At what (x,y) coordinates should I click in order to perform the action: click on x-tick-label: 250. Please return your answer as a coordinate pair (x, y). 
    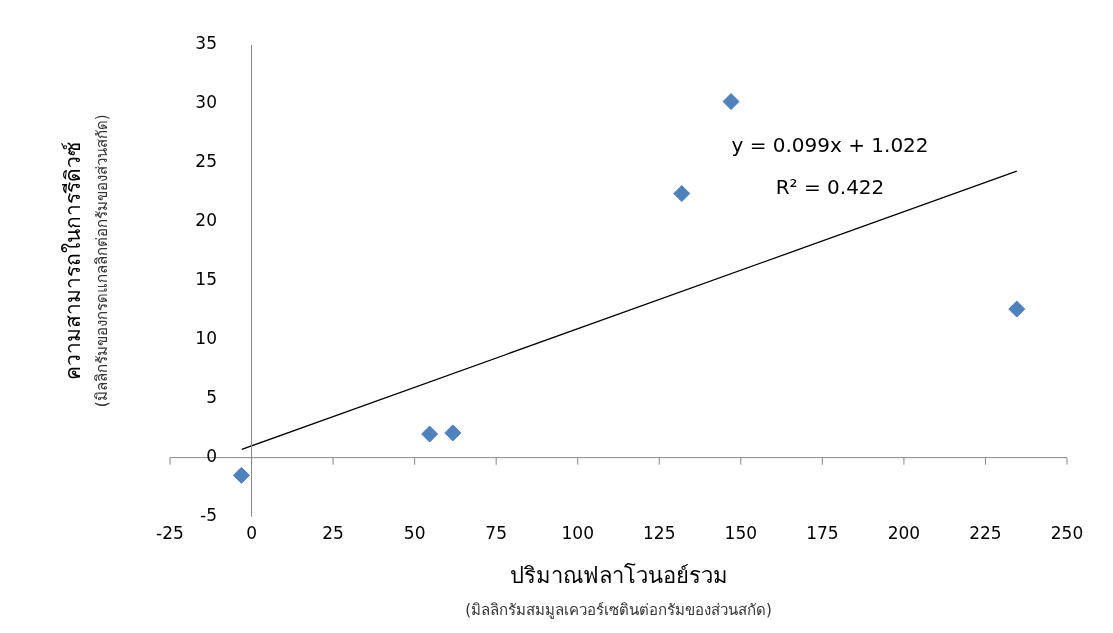
    Looking at the image, I should click on (1067, 533).